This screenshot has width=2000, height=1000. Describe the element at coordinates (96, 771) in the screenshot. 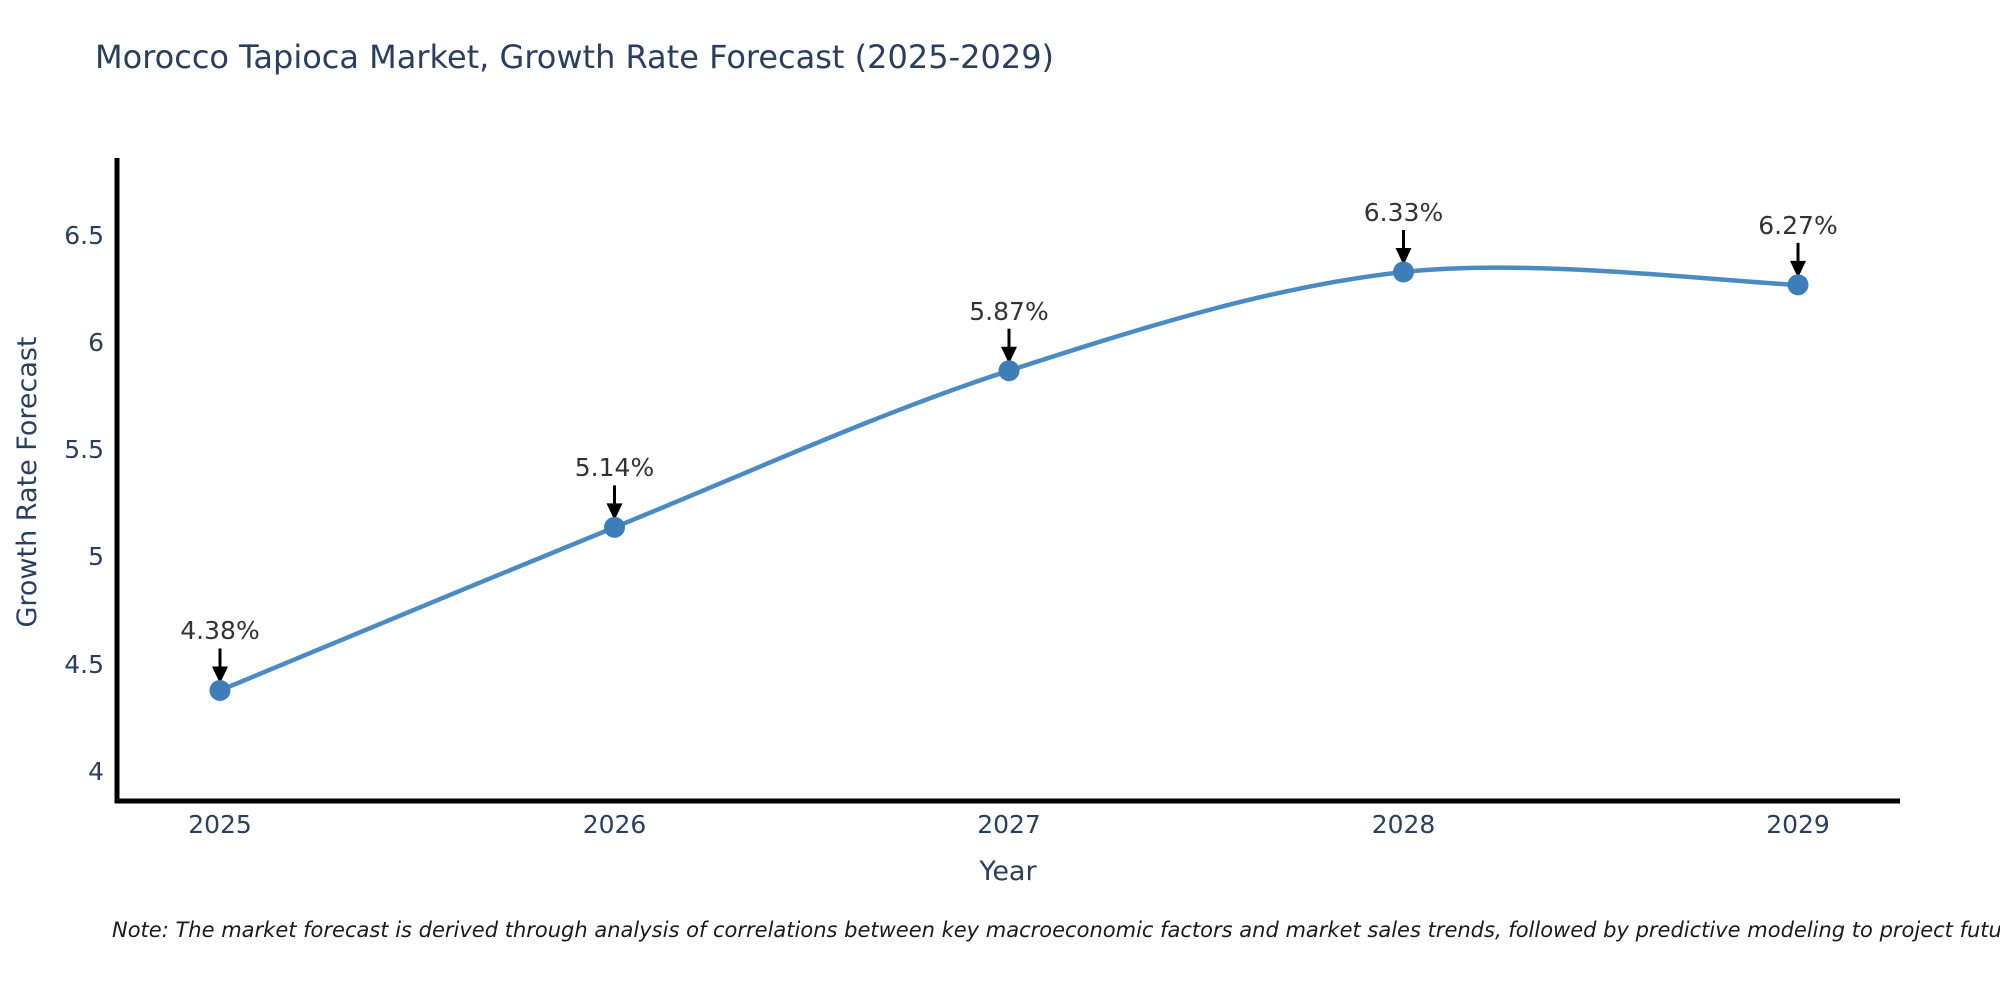

I see `y-tick-label: 4` at that location.